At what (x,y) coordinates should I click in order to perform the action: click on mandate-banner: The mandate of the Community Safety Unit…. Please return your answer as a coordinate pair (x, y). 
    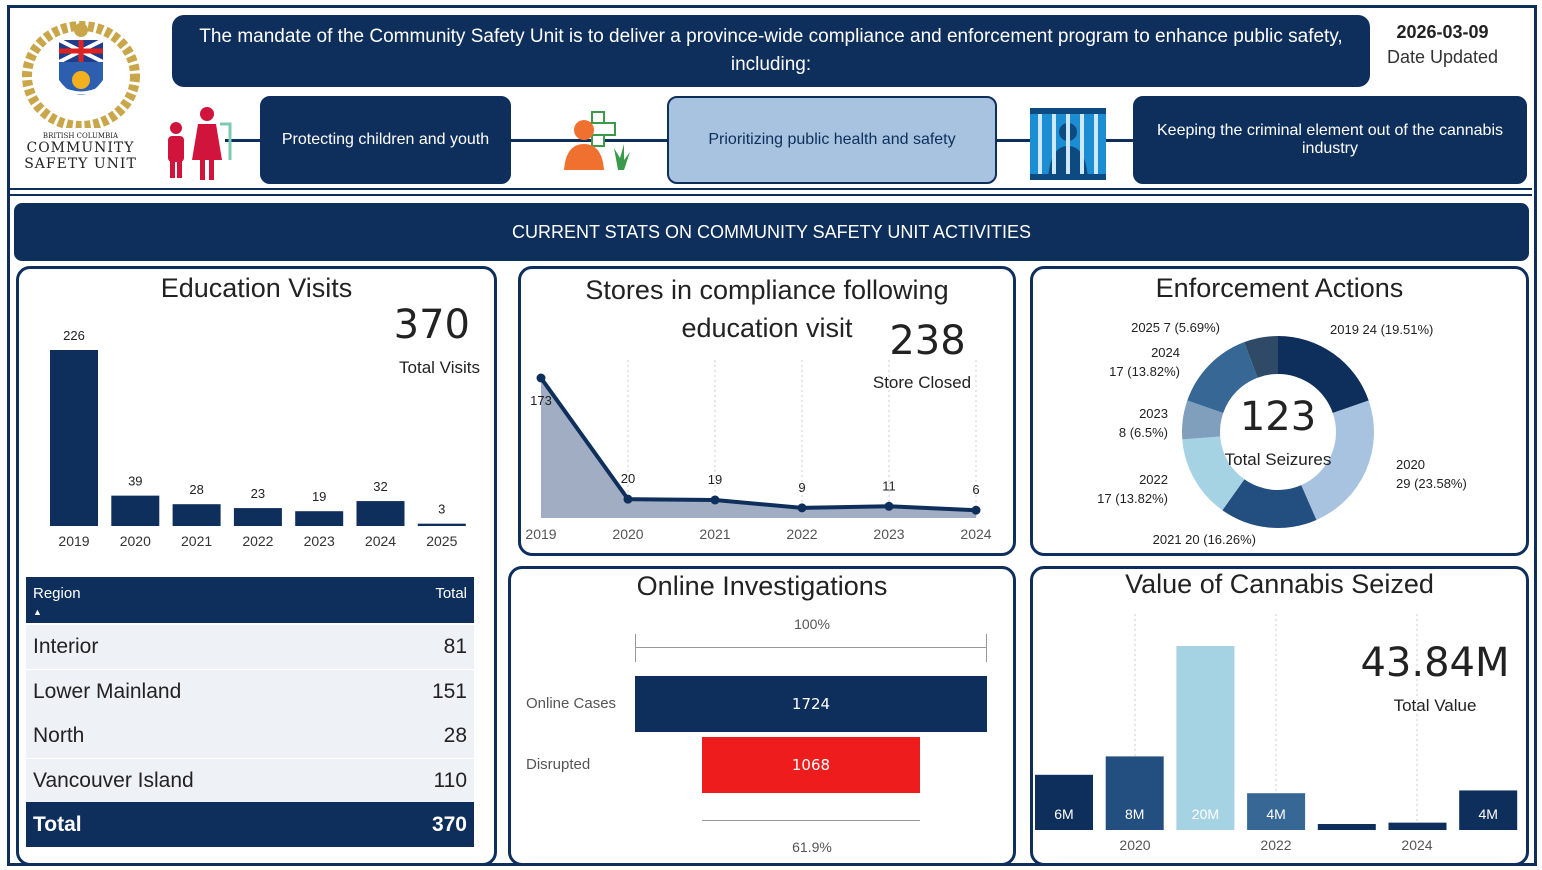
    Looking at the image, I should click on (771, 51).